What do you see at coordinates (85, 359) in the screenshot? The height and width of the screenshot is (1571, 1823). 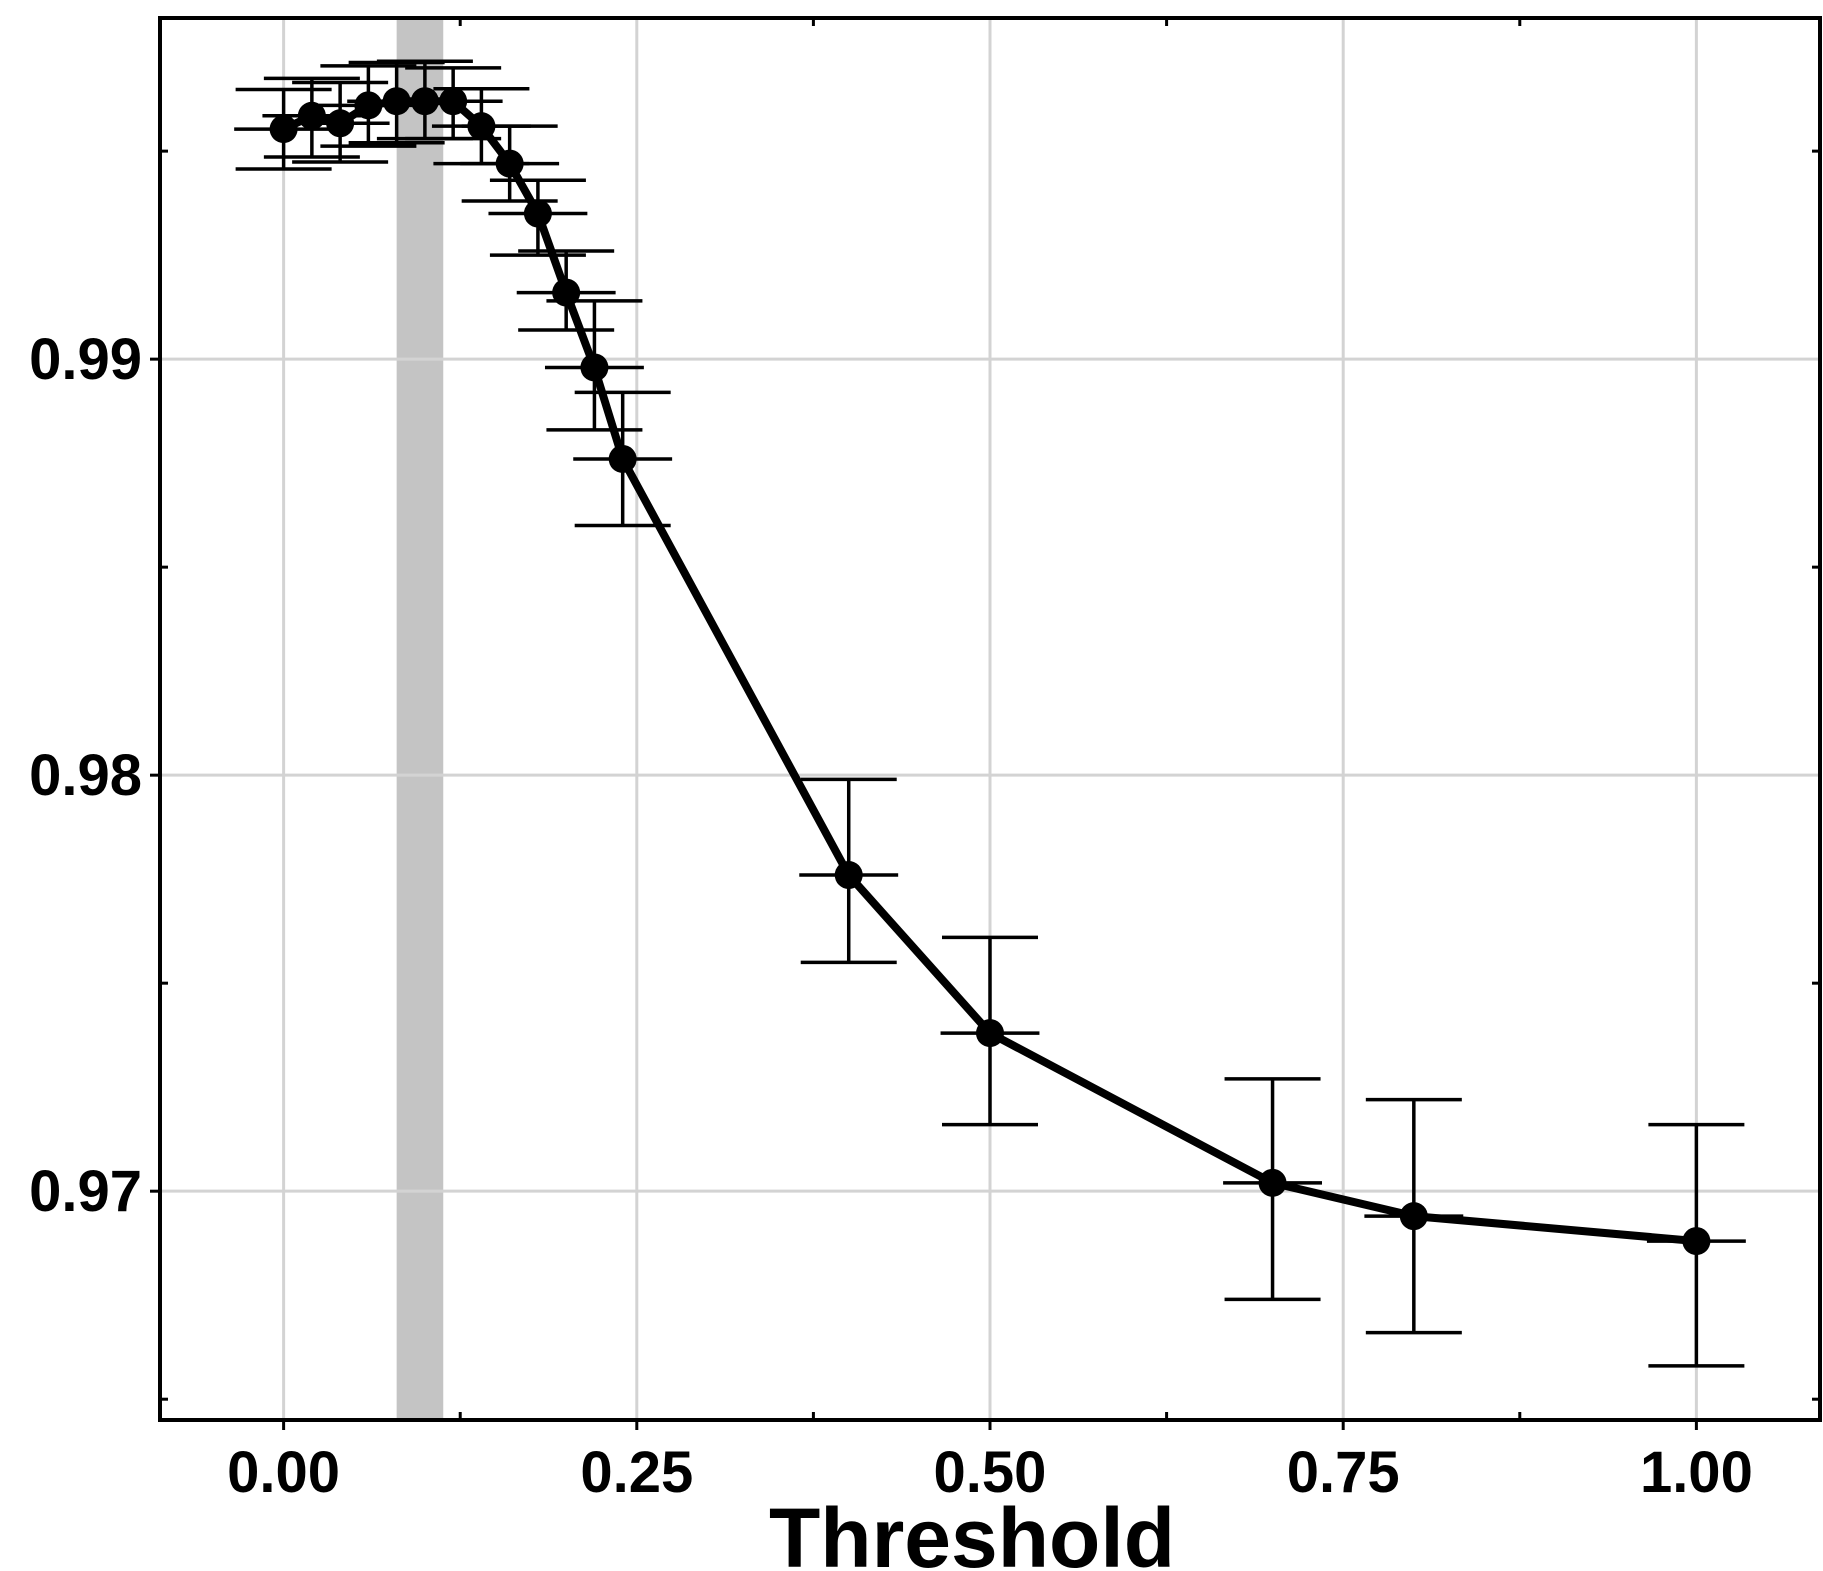 I see `y-tick-label: 0.99` at bounding box center [85, 359].